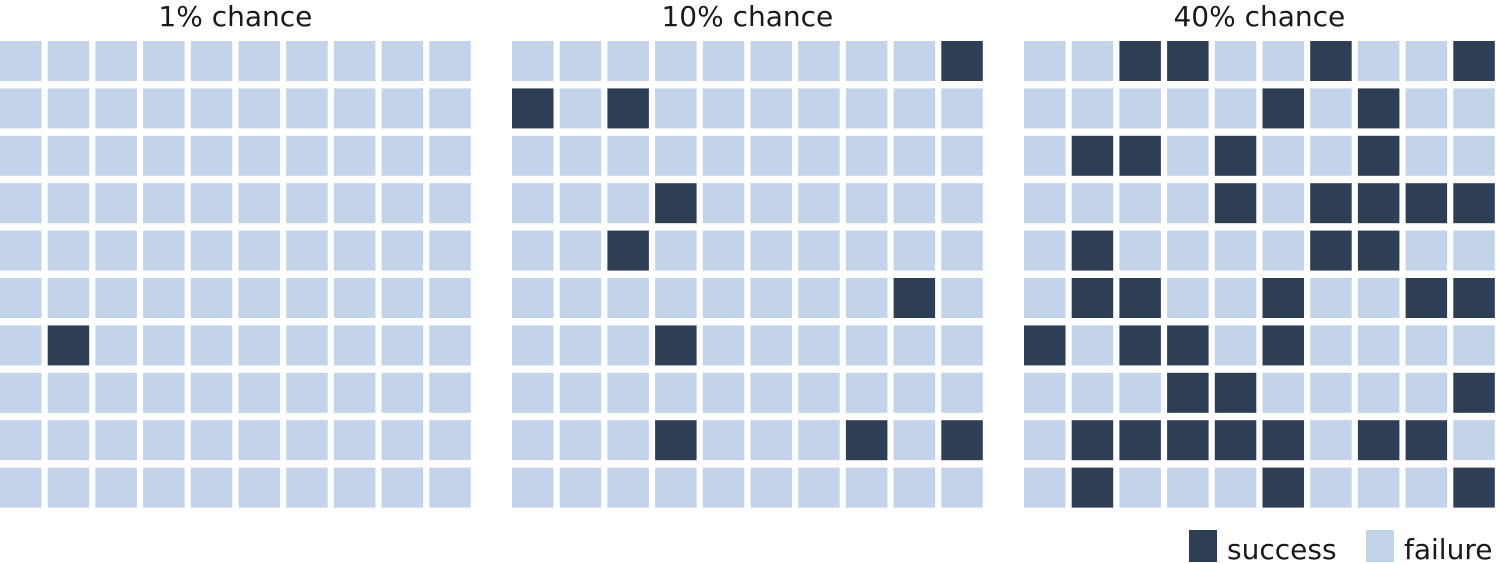 The image size is (1496, 564). What do you see at coordinates (1448, 548) in the screenshot?
I see `legend-failure-label: failure` at bounding box center [1448, 548].